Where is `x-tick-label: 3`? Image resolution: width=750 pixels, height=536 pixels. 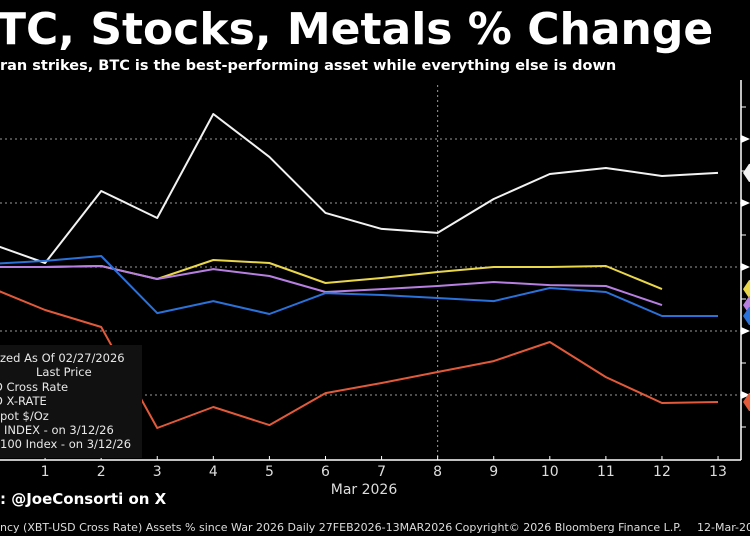
x-tick-label: 3 is located at coordinates (157, 472).